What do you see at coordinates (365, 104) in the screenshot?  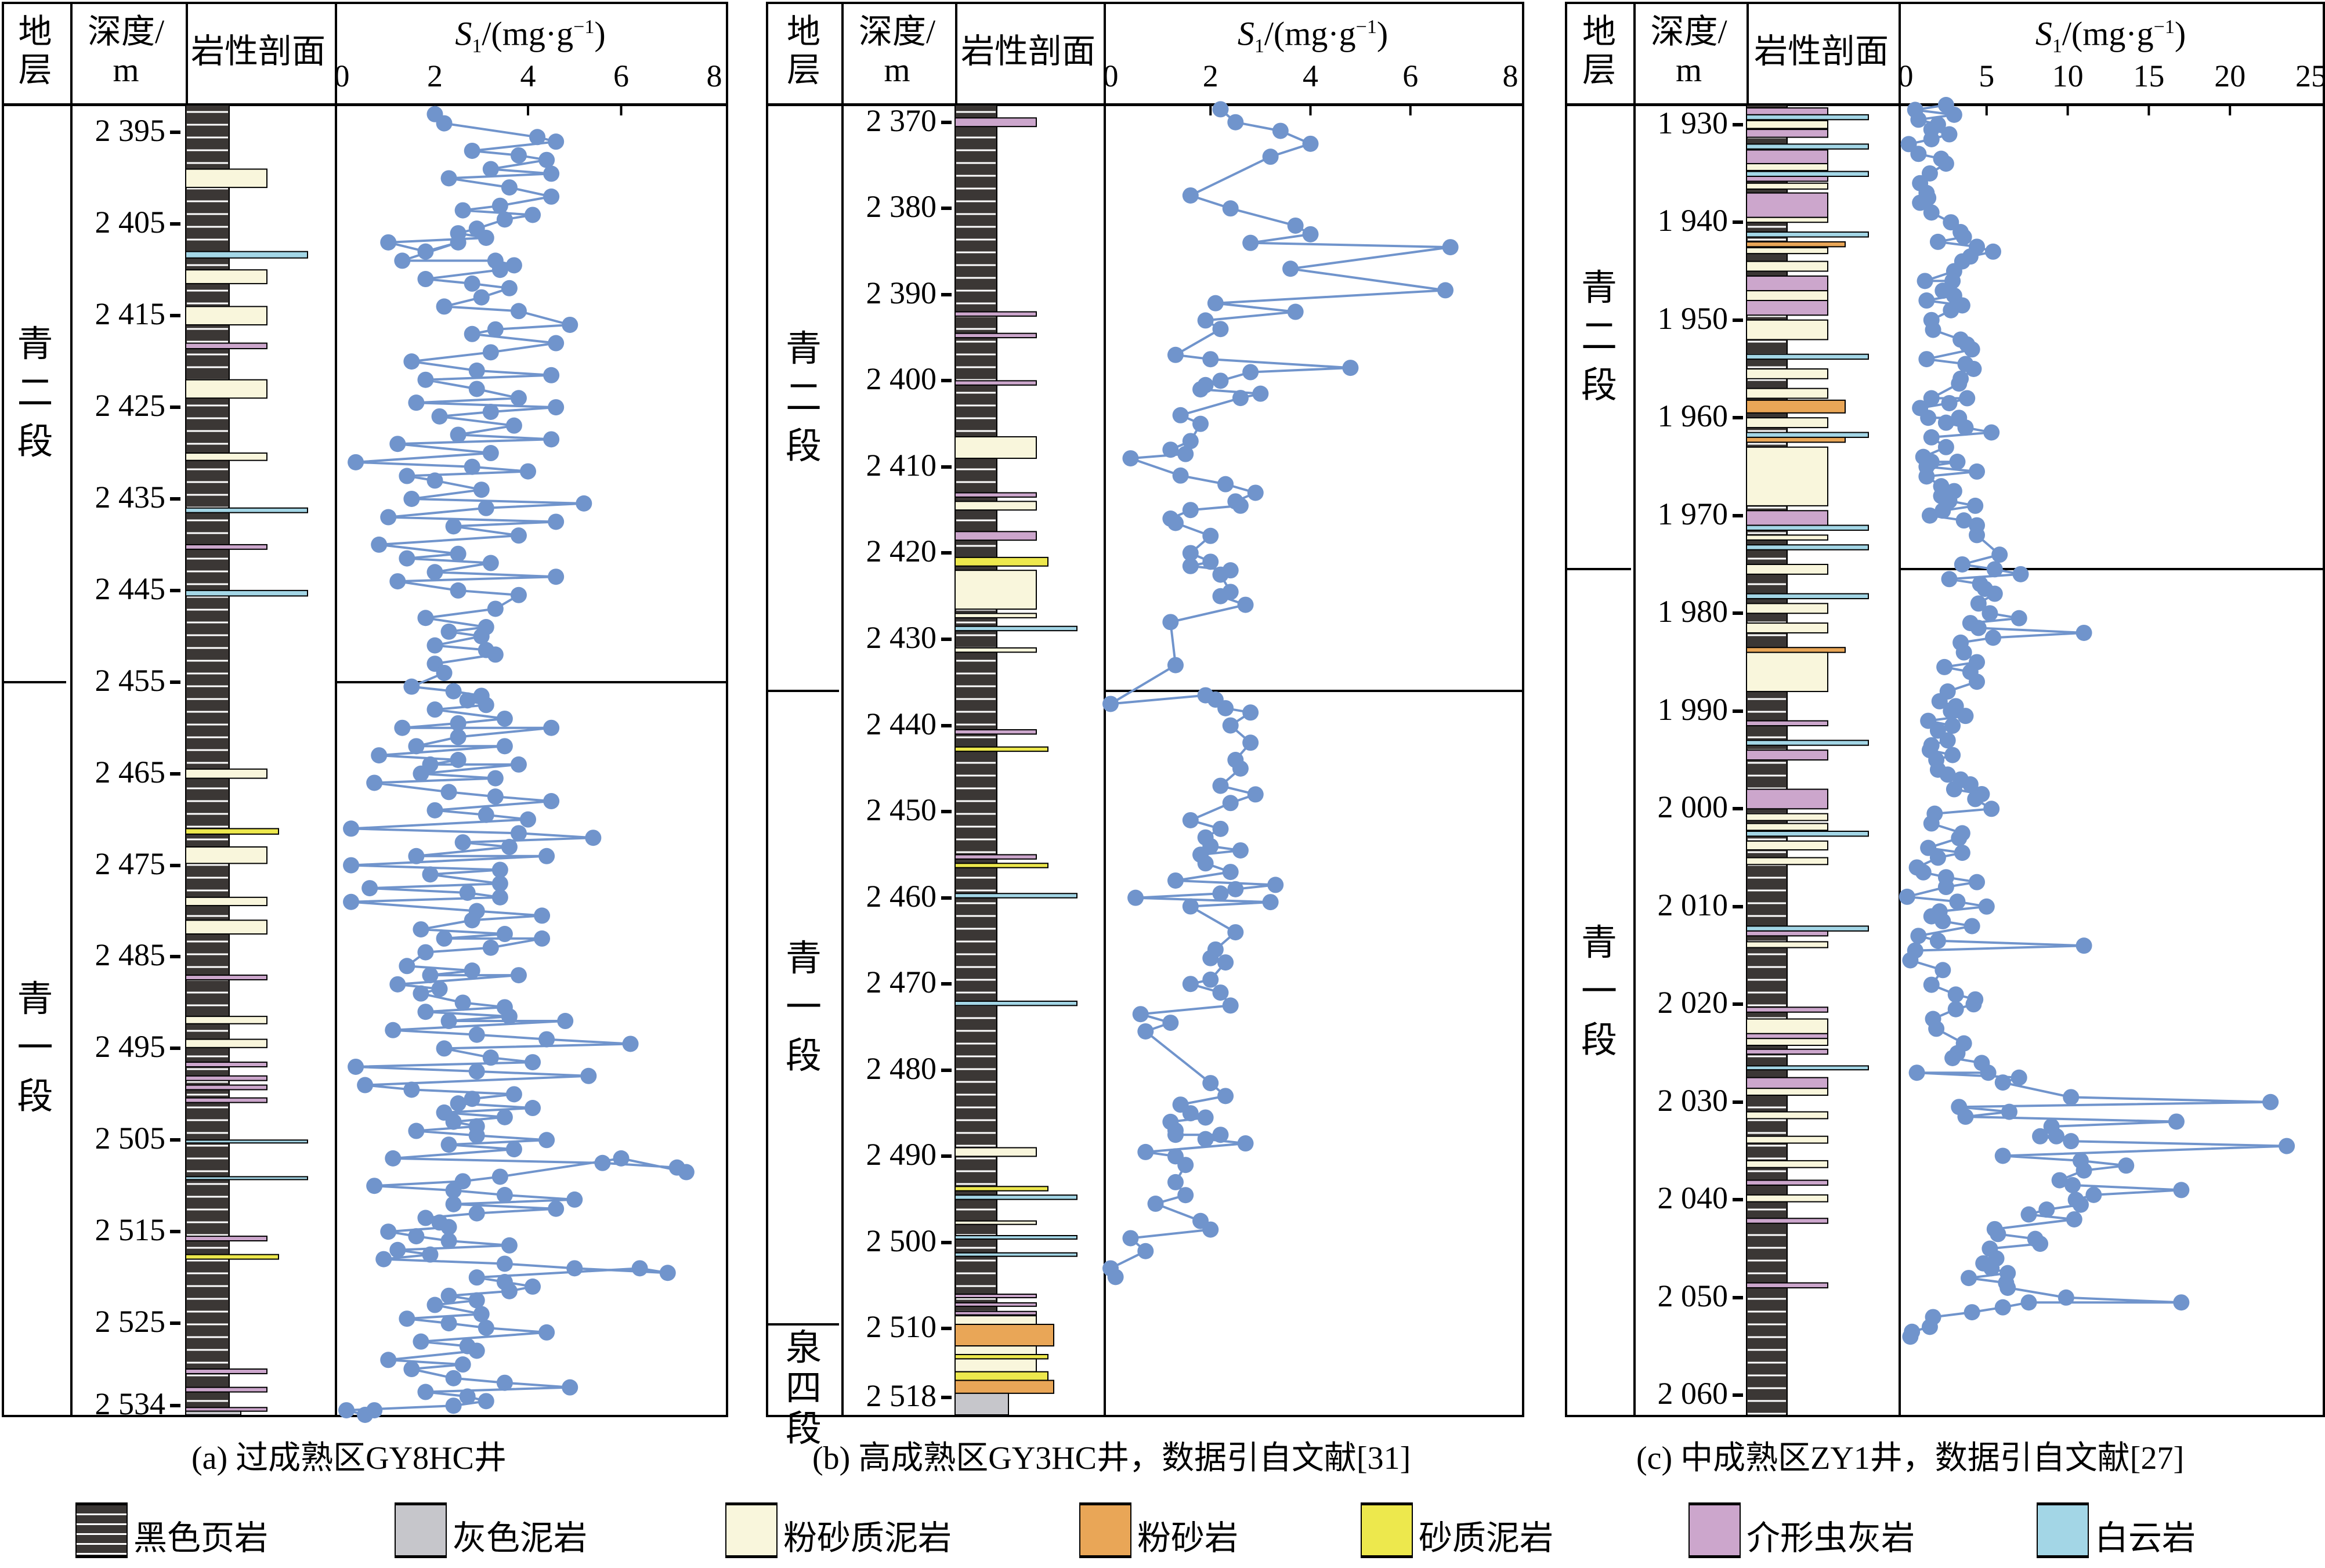 I see `header-divider` at bounding box center [365, 104].